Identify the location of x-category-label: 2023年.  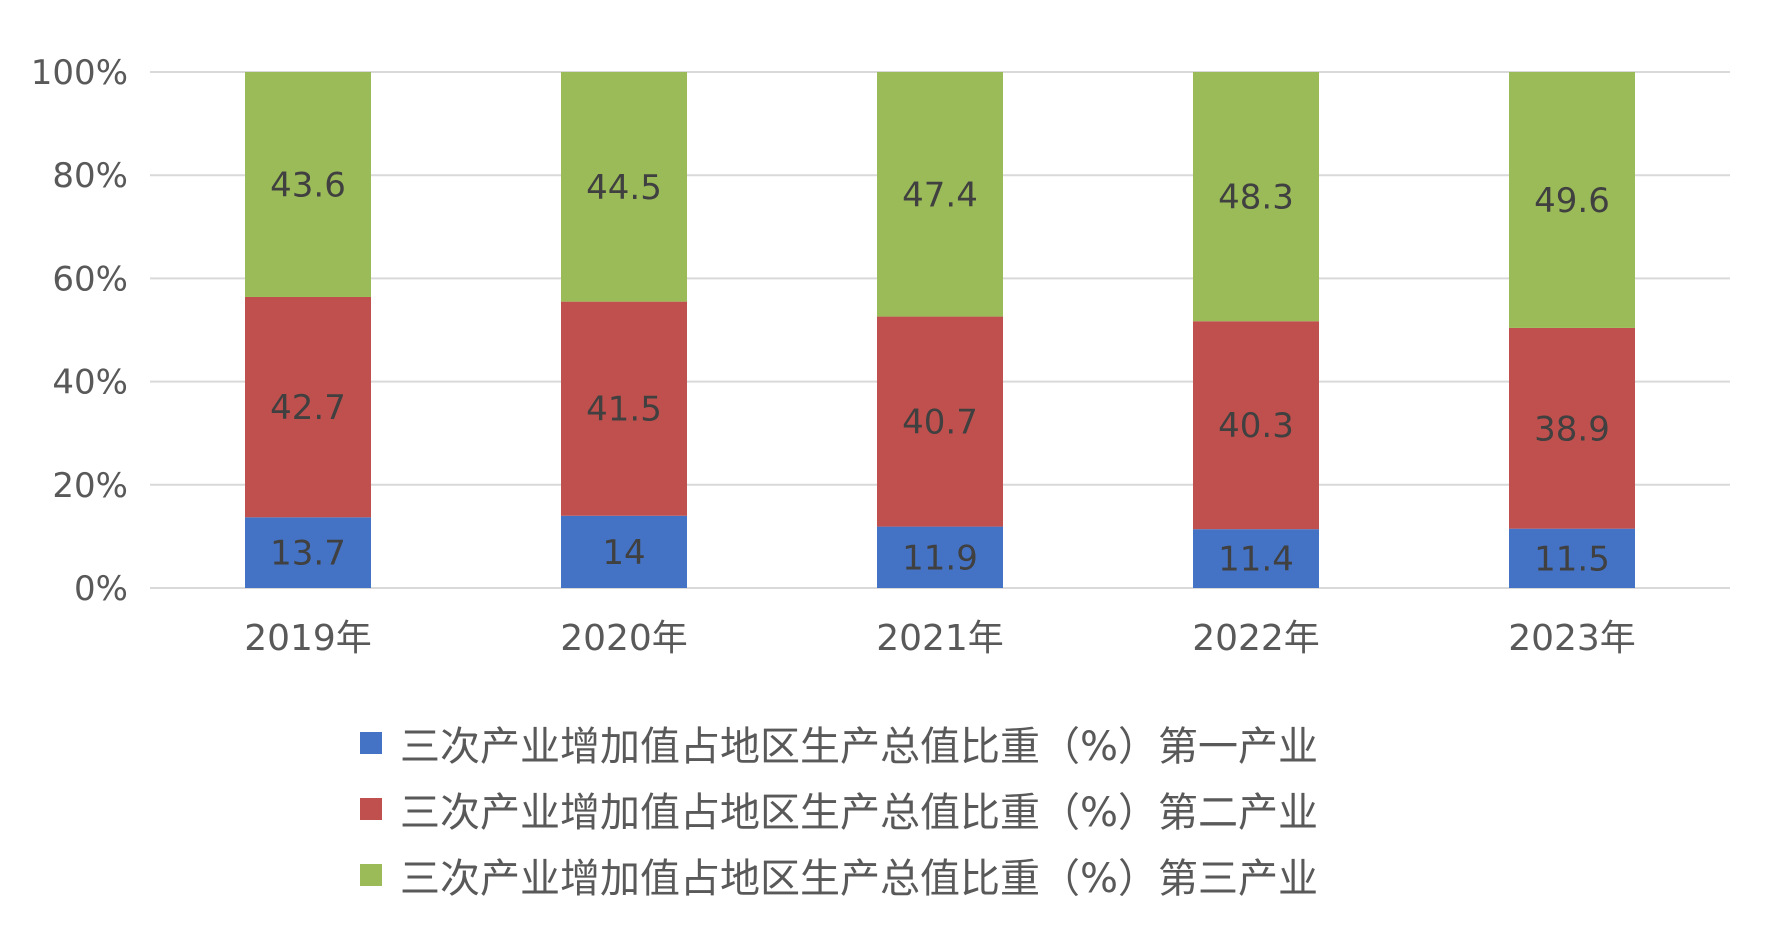
(1572, 638).